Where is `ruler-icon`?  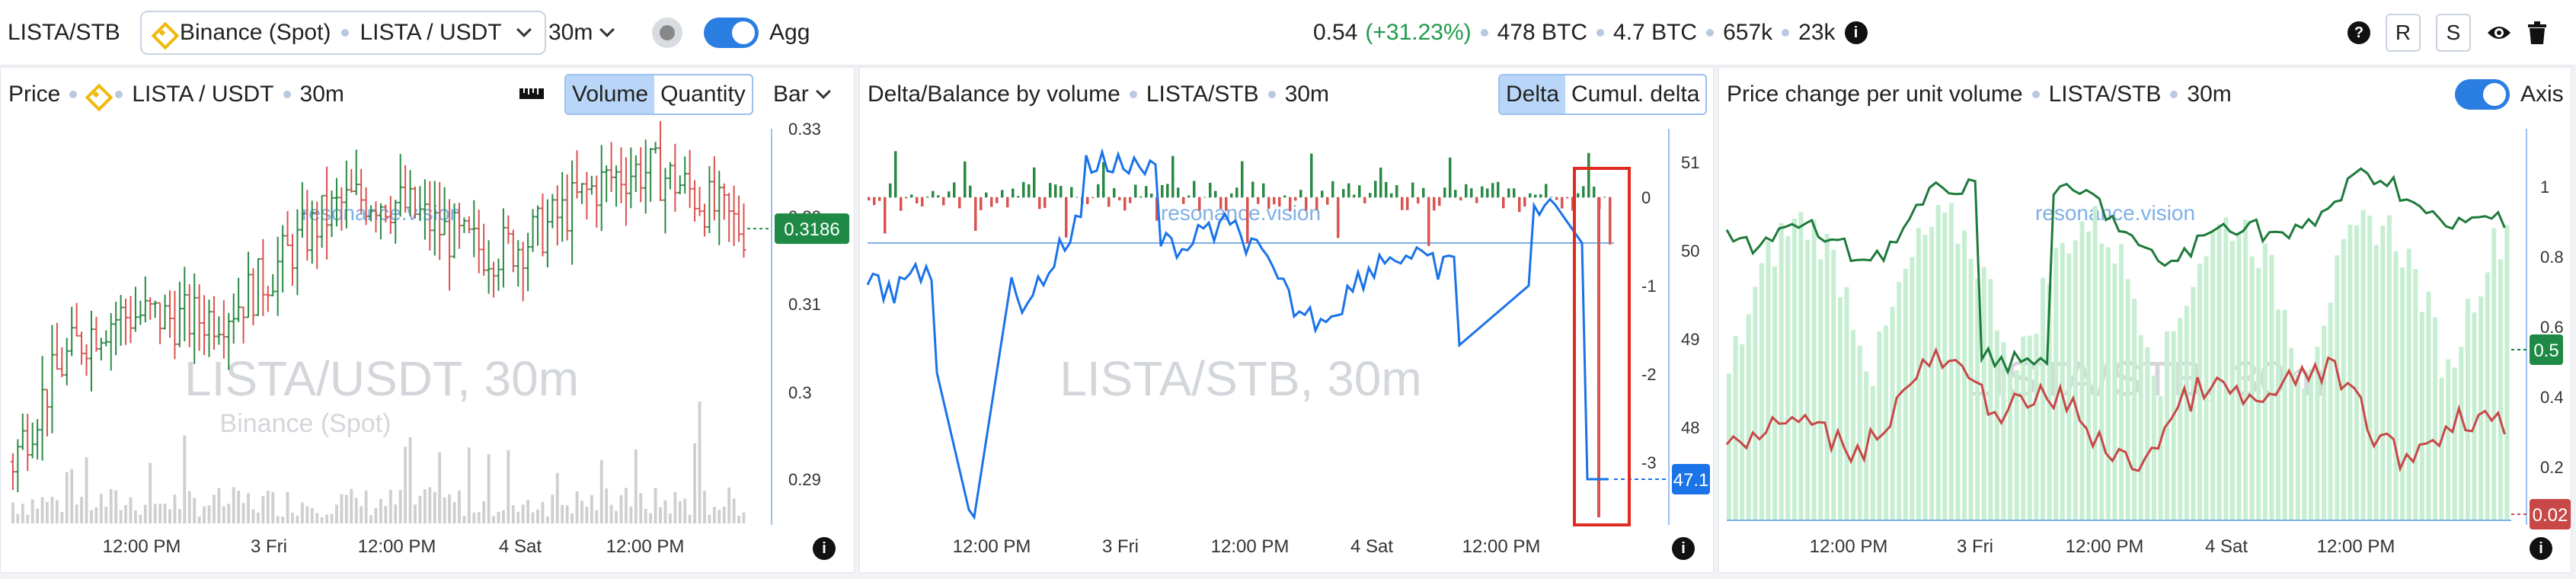
ruler-icon is located at coordinates (532, 93).